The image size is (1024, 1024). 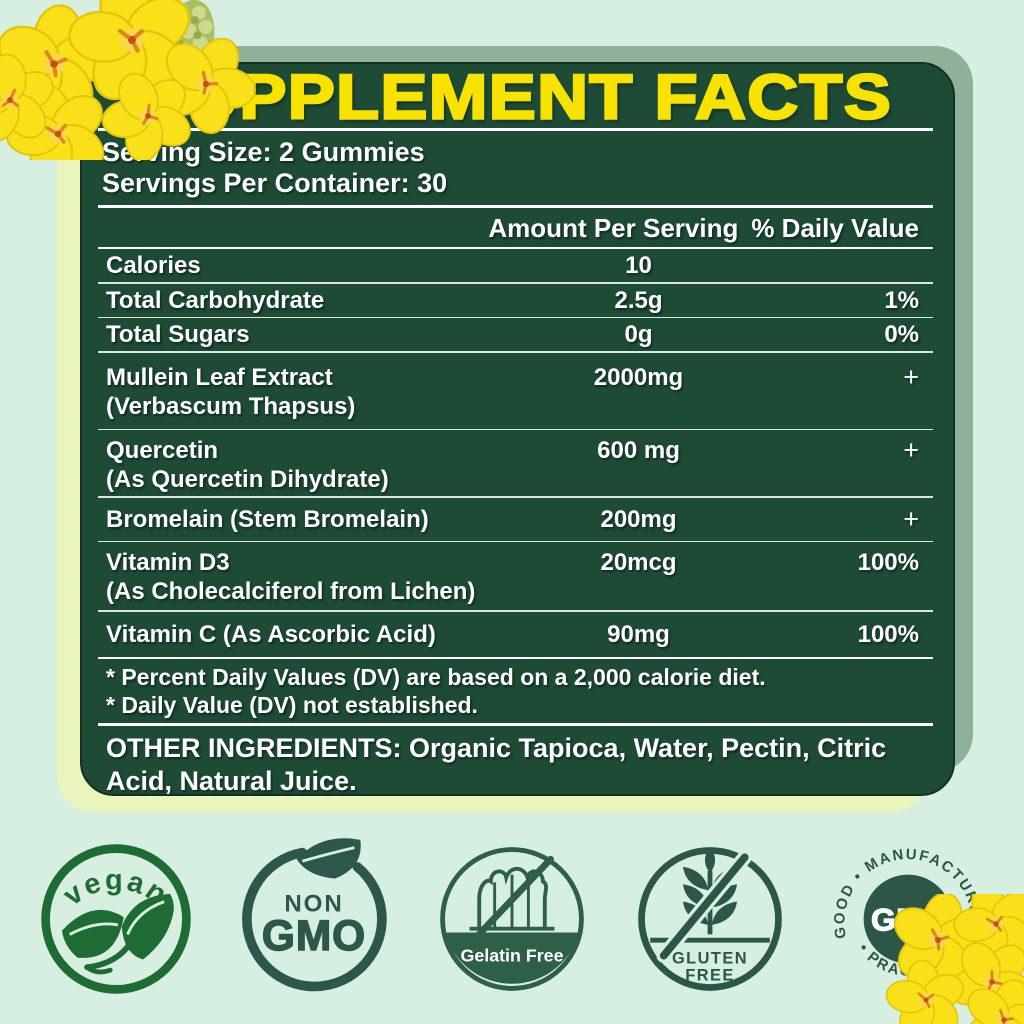 What do you see at coordinates (219, 377) in the screenshot?
I see `nutrient-name: Mullein Leaf Extract` at bounding box center [219, 377].